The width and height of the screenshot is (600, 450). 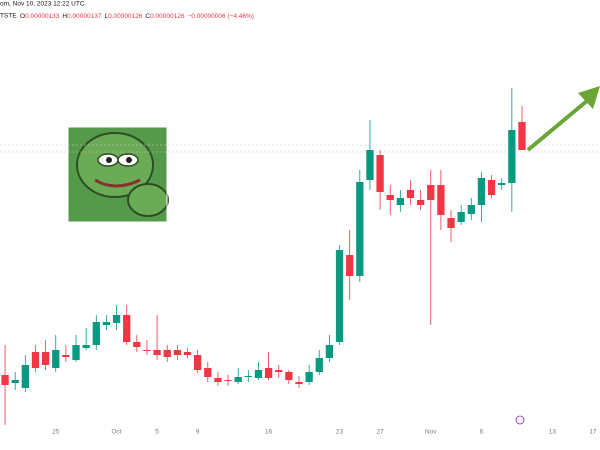 I want to click on x-tick-label: 6, so click(x=482, y=432).